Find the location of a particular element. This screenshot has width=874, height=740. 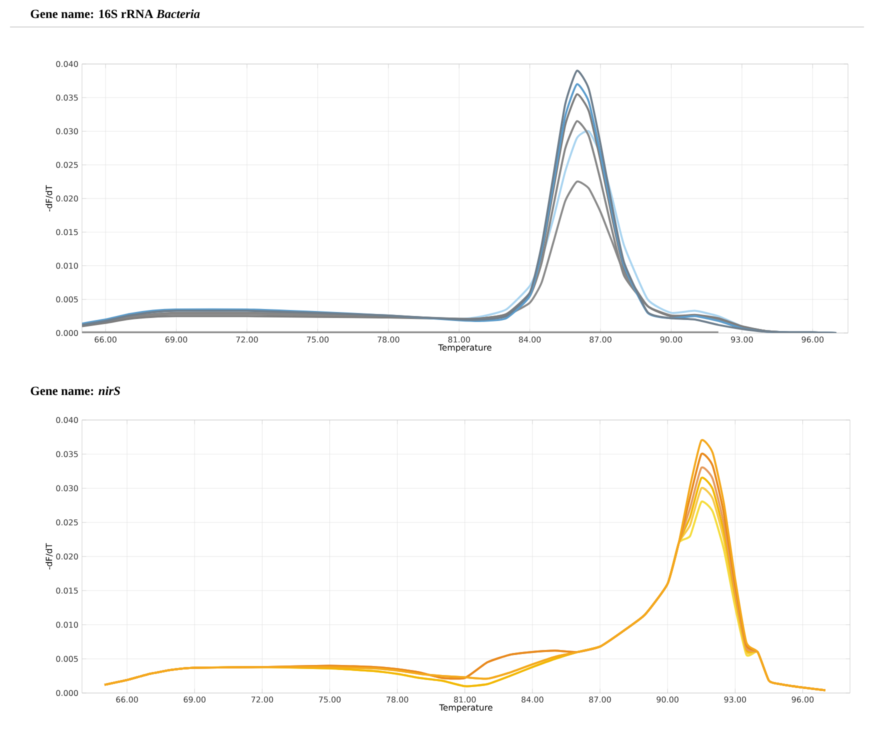

chart-title: Gene name: 16S rRNA Bacteria is located at coordinates (115, 13).